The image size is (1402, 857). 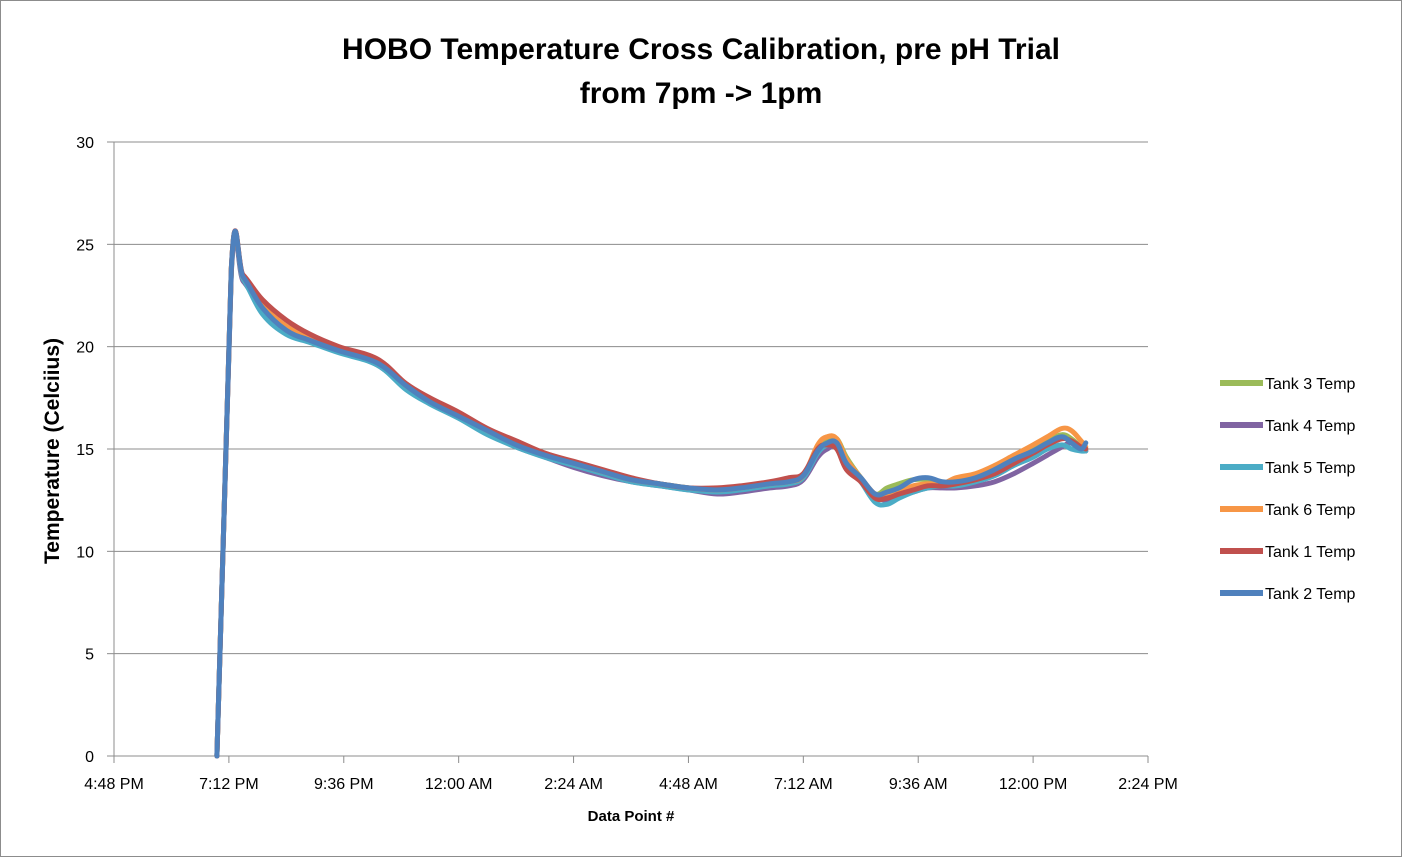 What do you see at coordinates (803, 784) in the screenshot?
I see `x-tick-label: 7:12 AM` at bounding box center [803, 784].